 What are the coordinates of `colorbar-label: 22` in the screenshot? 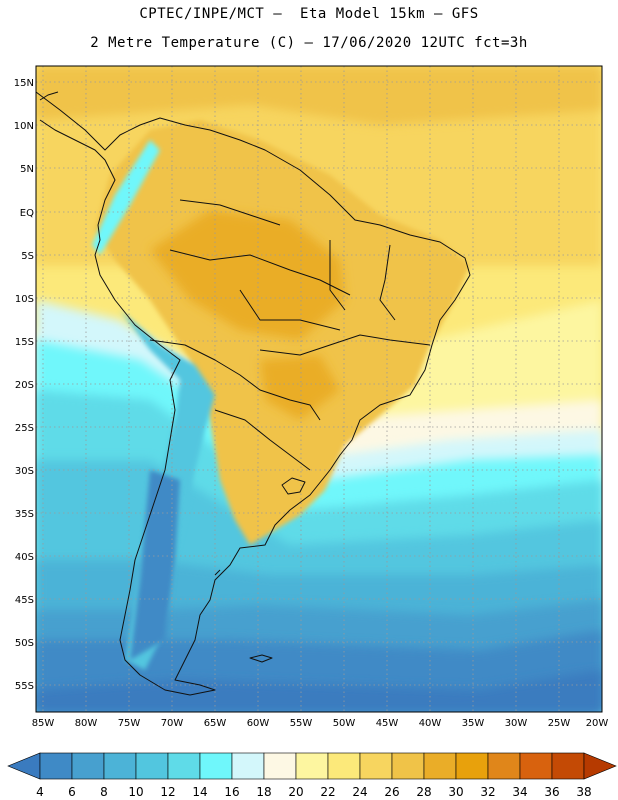 It's located at (327, 792).